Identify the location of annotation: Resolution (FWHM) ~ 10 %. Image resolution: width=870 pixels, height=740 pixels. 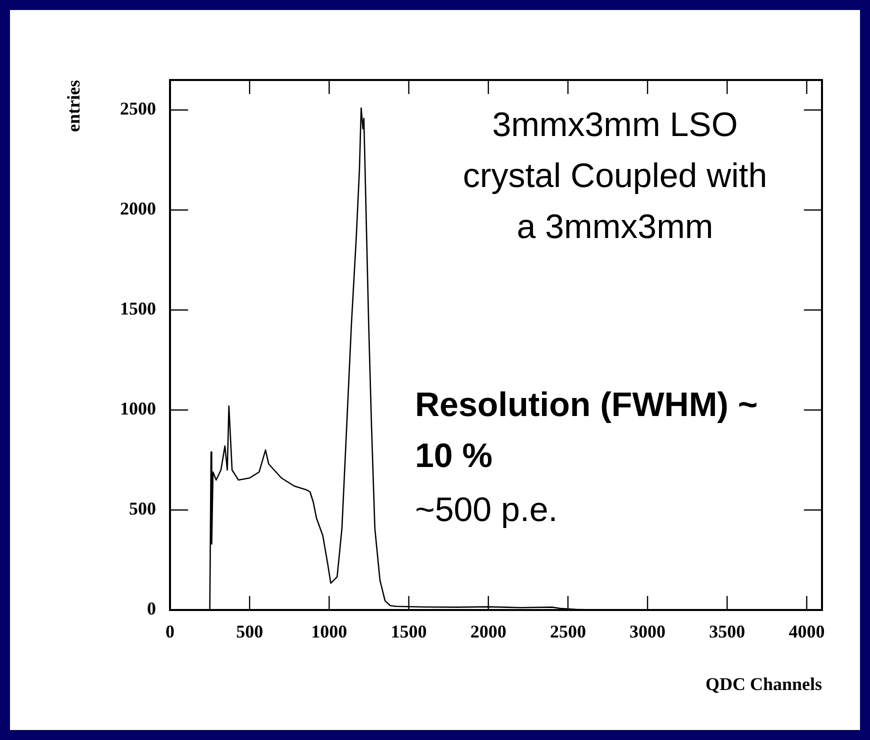
(587, 431).